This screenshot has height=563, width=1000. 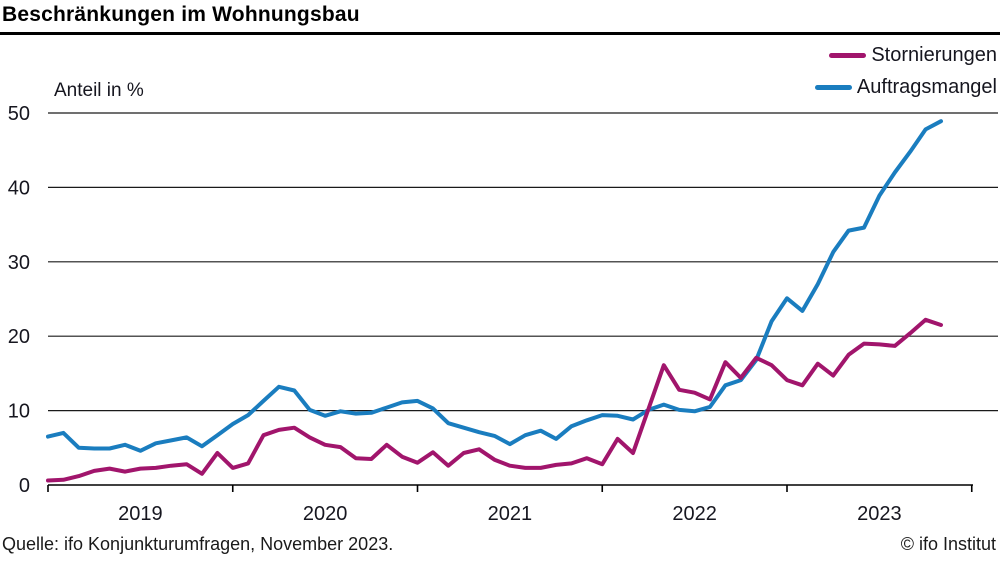 What do you see at coordinates (19, 337) in the screenshot?
I see `y-tick-label: 20` at bounding box center [19, 337].